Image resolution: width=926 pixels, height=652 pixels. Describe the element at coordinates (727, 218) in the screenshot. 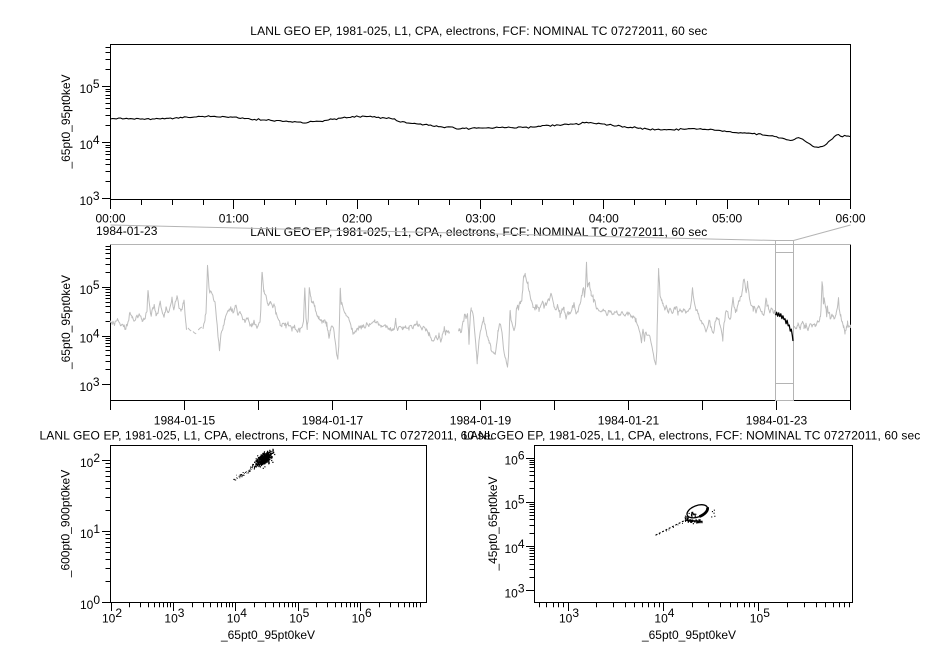

I see `svg-text: 05:00` at that location.